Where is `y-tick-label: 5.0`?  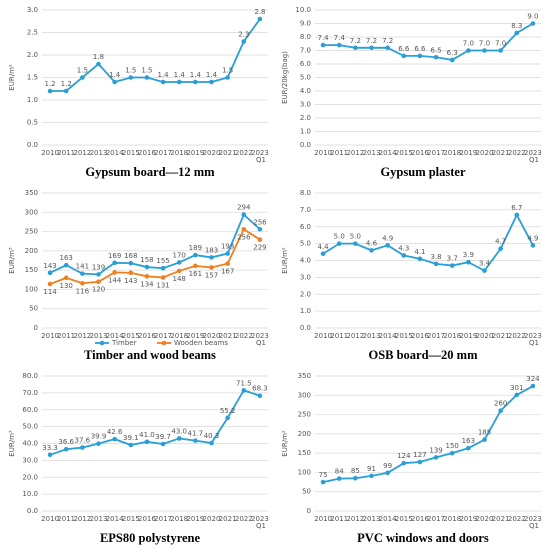 y-tick-label: 5.0 is located at coordinates (305, 244).